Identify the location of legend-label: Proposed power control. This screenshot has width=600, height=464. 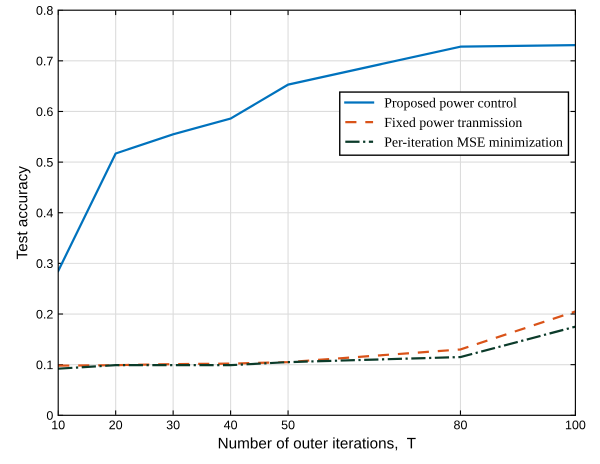
(450, 104).